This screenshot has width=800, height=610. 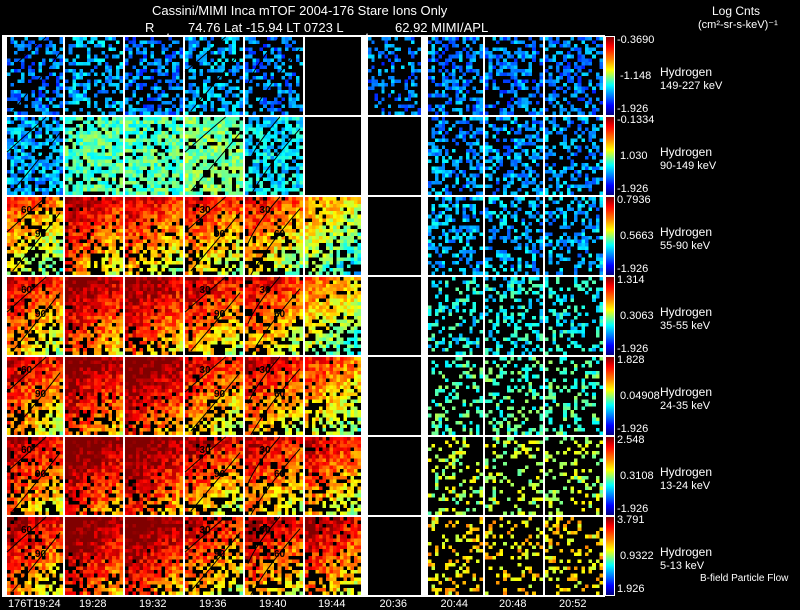 What do you see at coordinates (154, 556) in the screenshot?
I see `image-panel-19:32-5-13 keV` at bounding box center [154, 556].